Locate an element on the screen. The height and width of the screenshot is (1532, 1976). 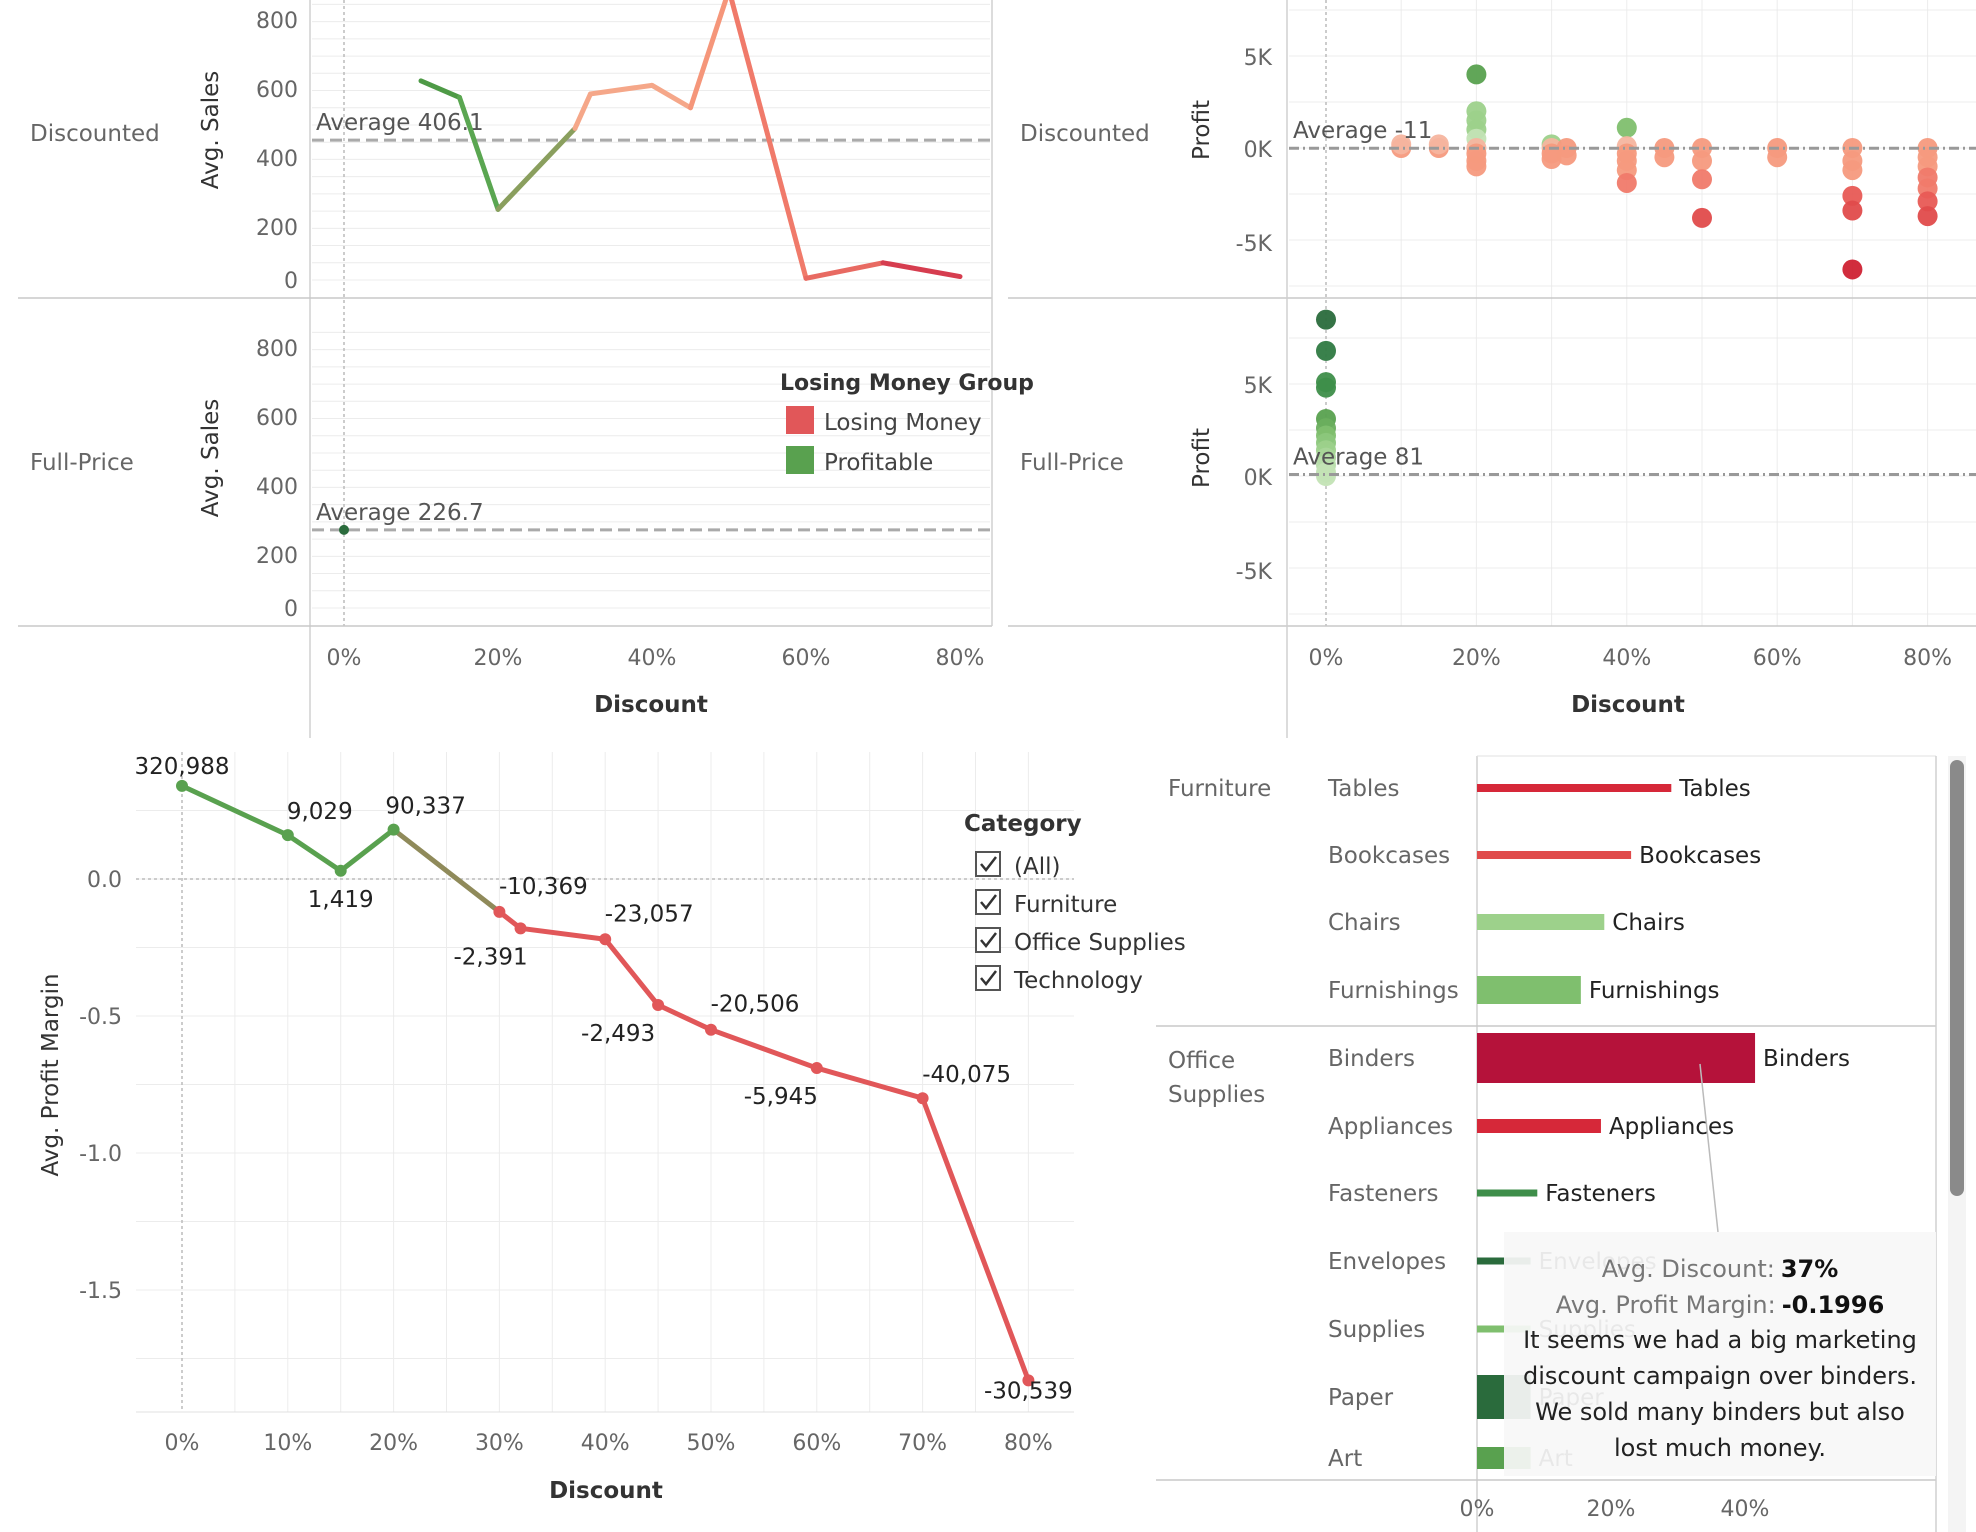
category-filter-technology: Technology is located at coordinates (1059, 979).